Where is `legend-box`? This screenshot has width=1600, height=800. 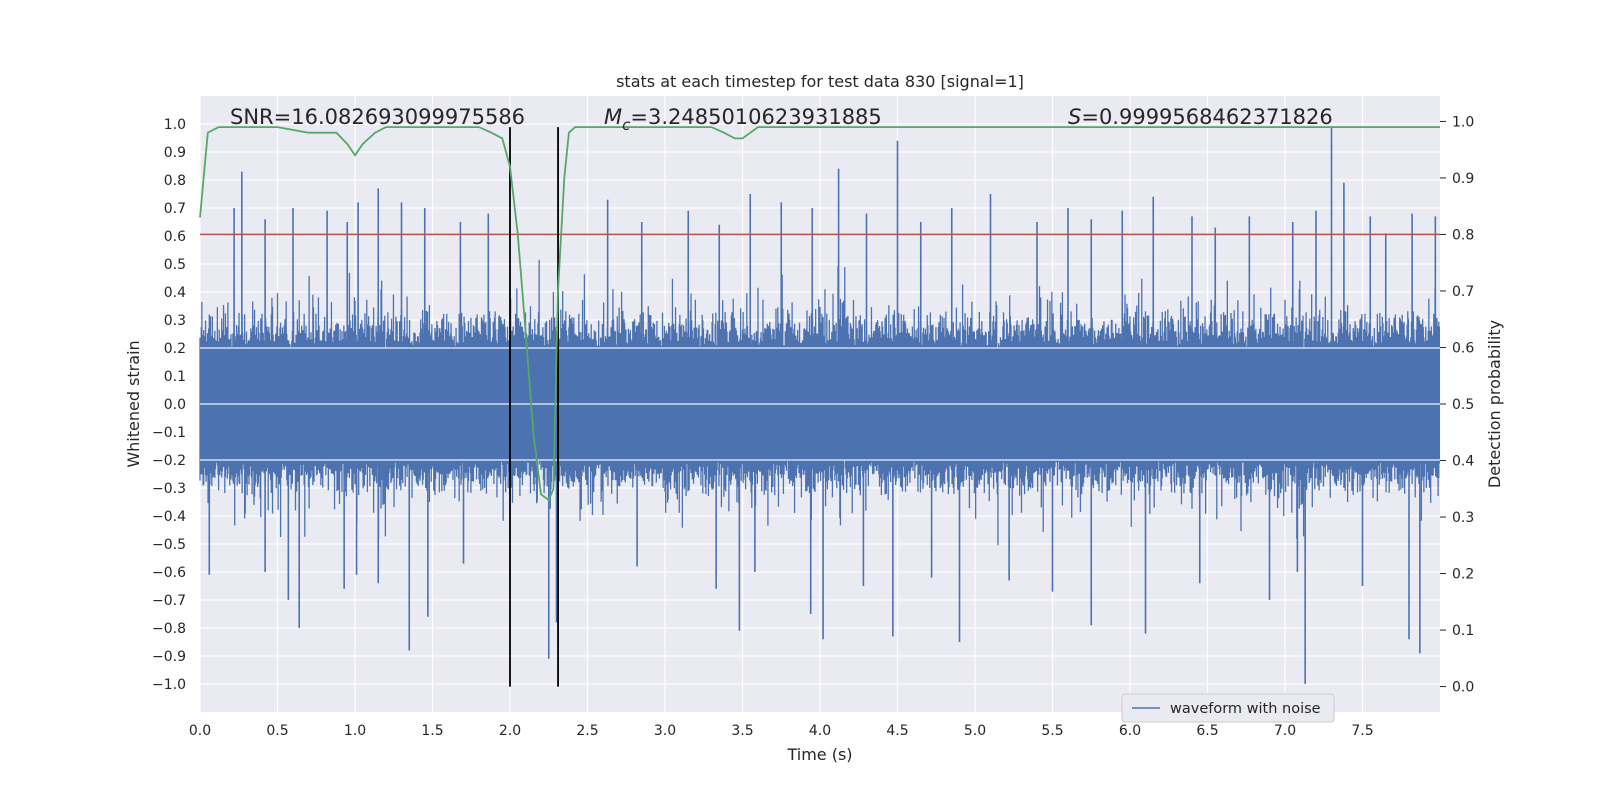 legend-box is located at coordinates (1228, 708).